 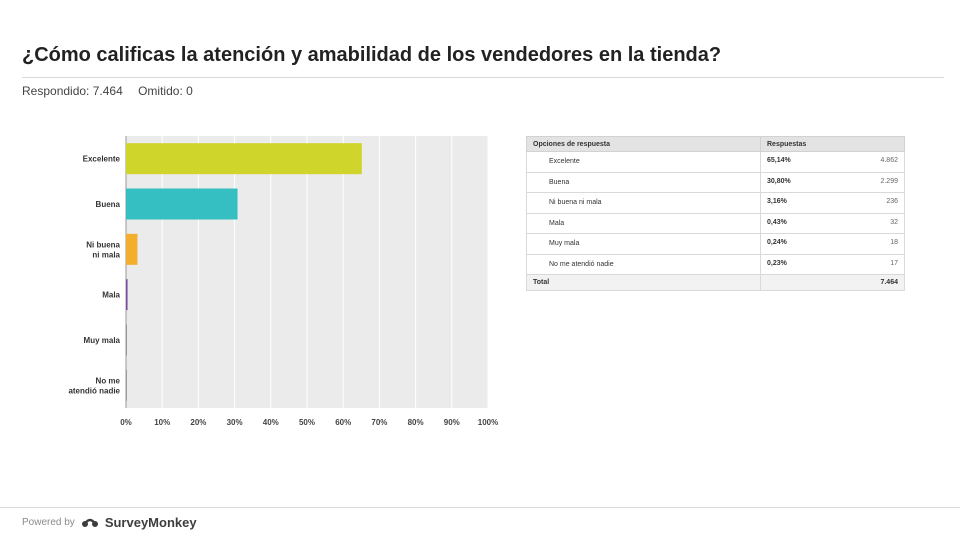 I want to click on response-cell: 3,16% 236, so click(x=832, y=203).